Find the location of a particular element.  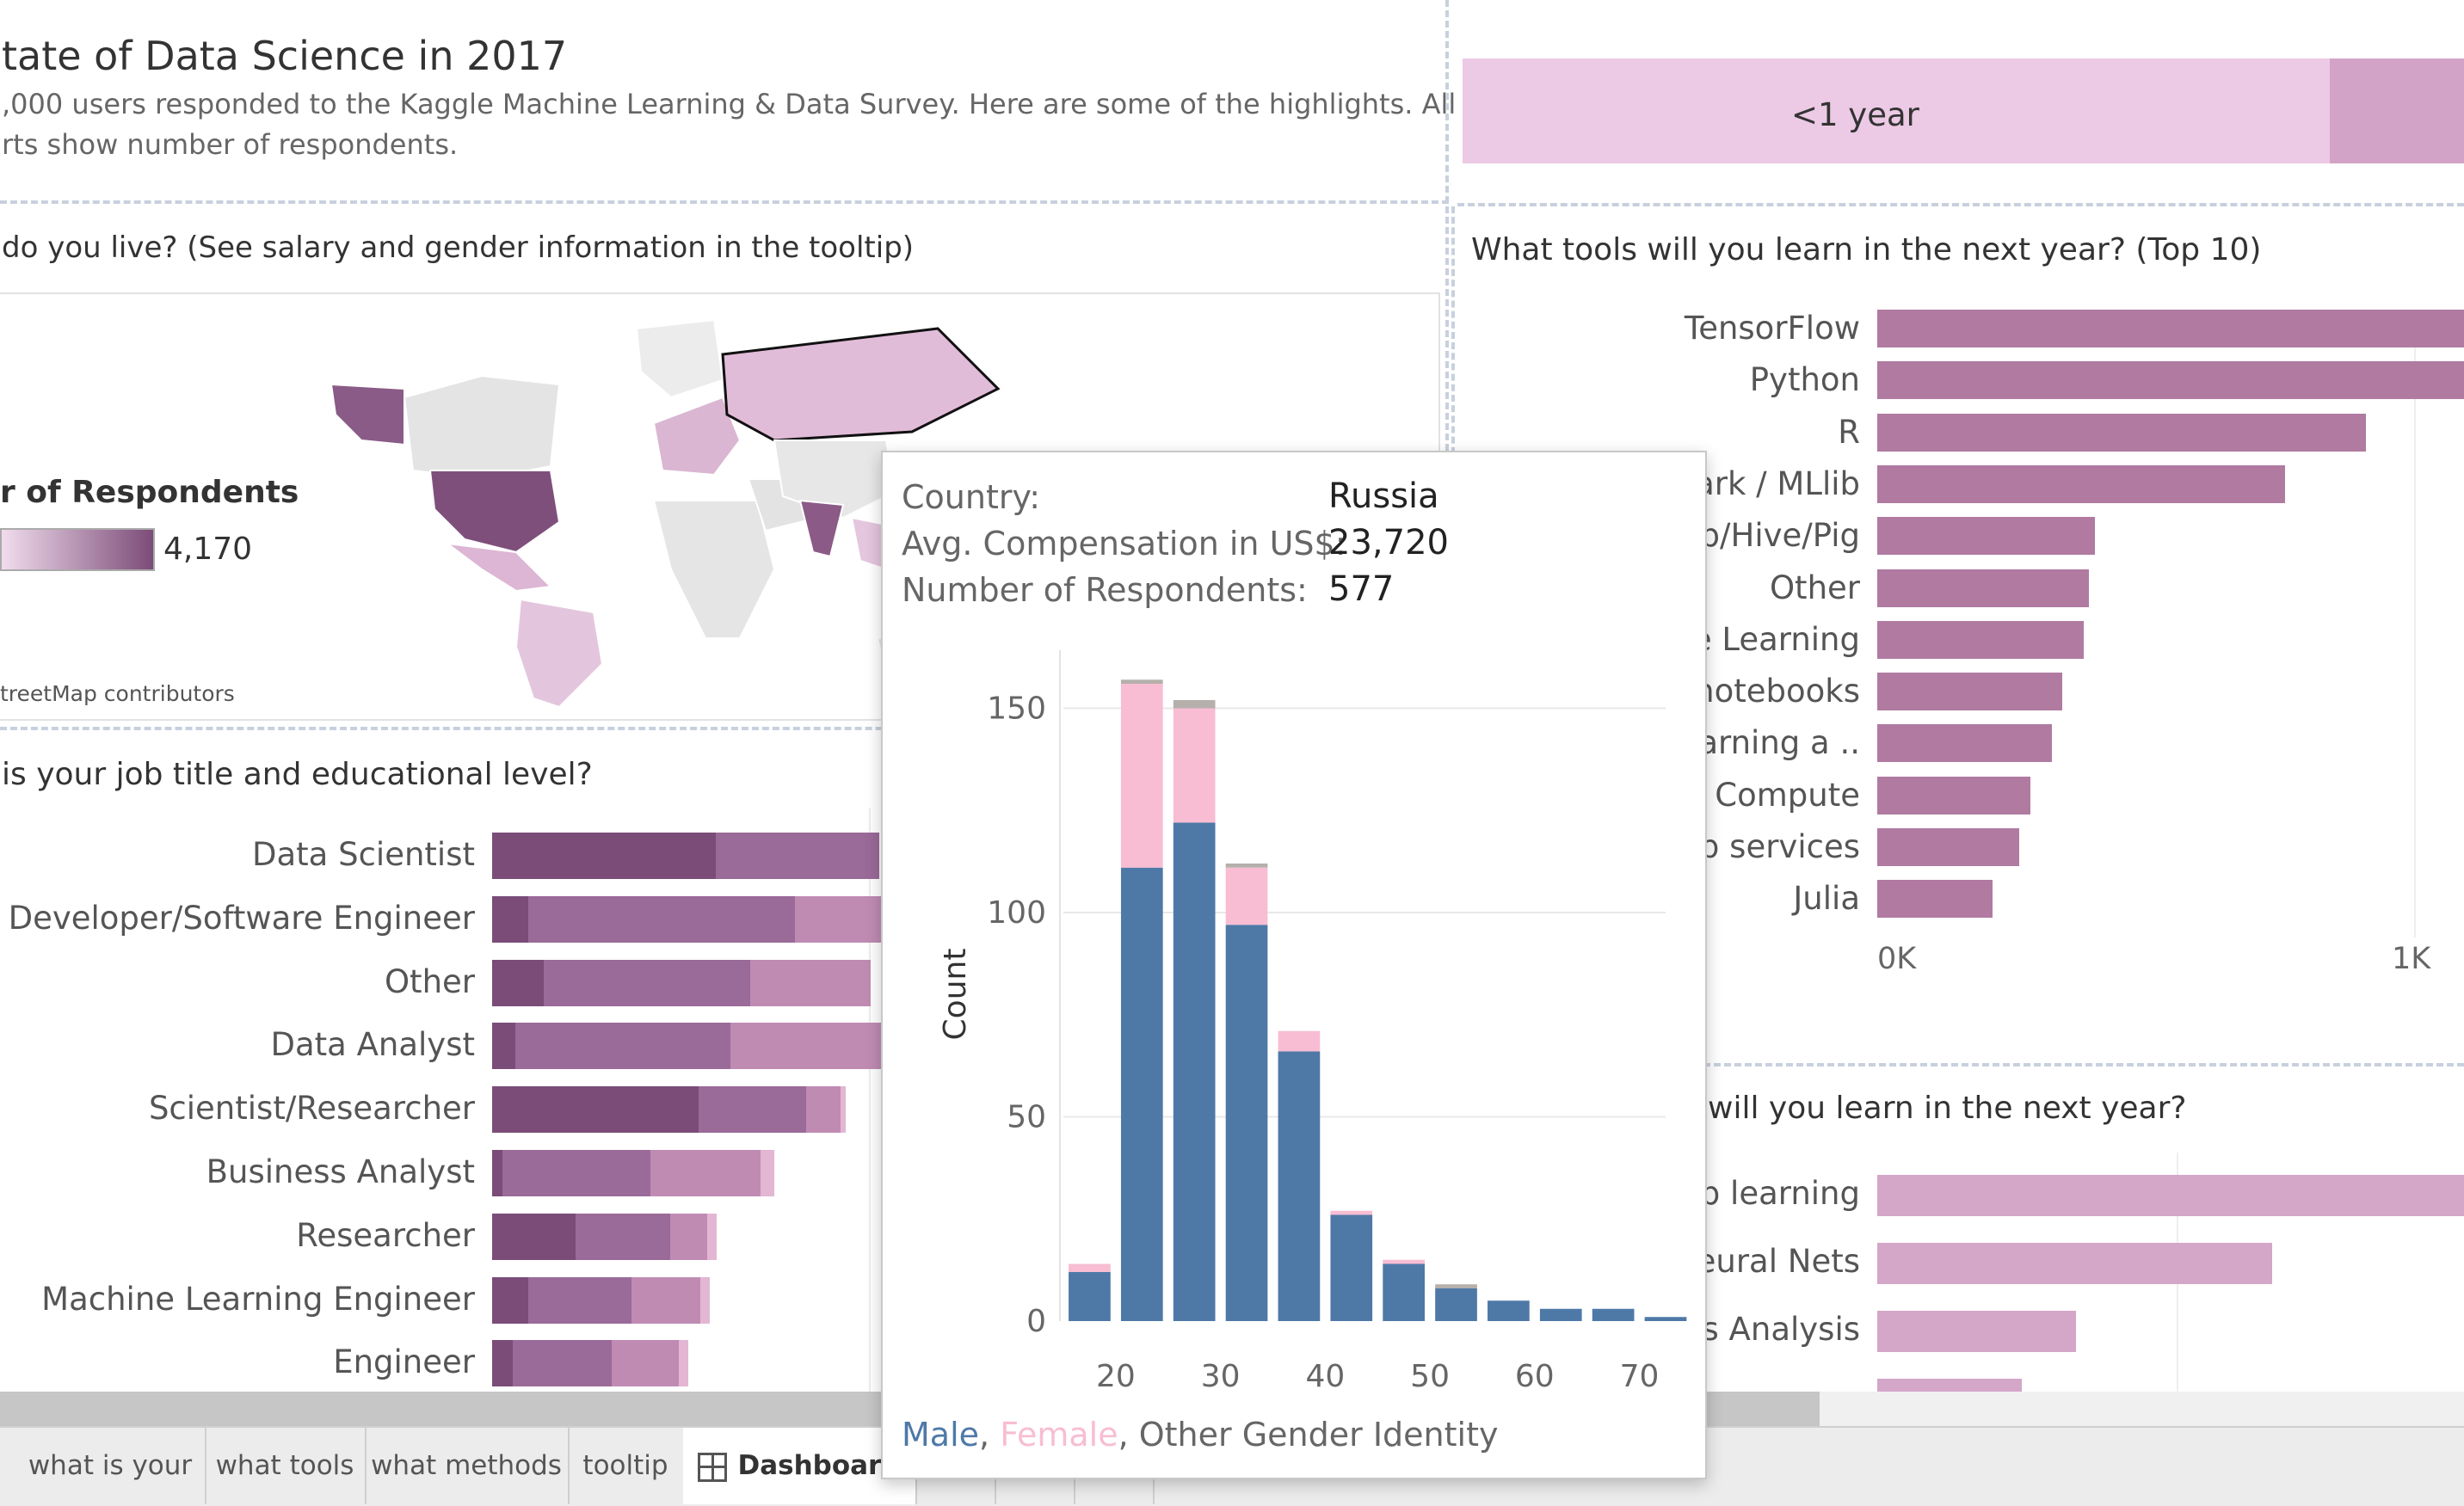

map-attribution: treetMap contributors is located at coordinates (117, 693).